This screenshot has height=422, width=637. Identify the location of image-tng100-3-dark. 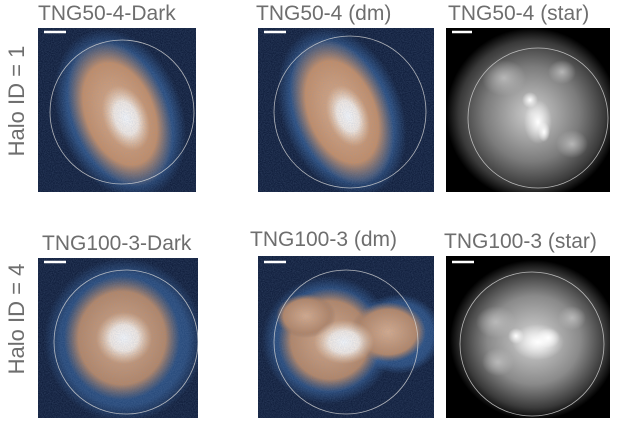
(118, 338).